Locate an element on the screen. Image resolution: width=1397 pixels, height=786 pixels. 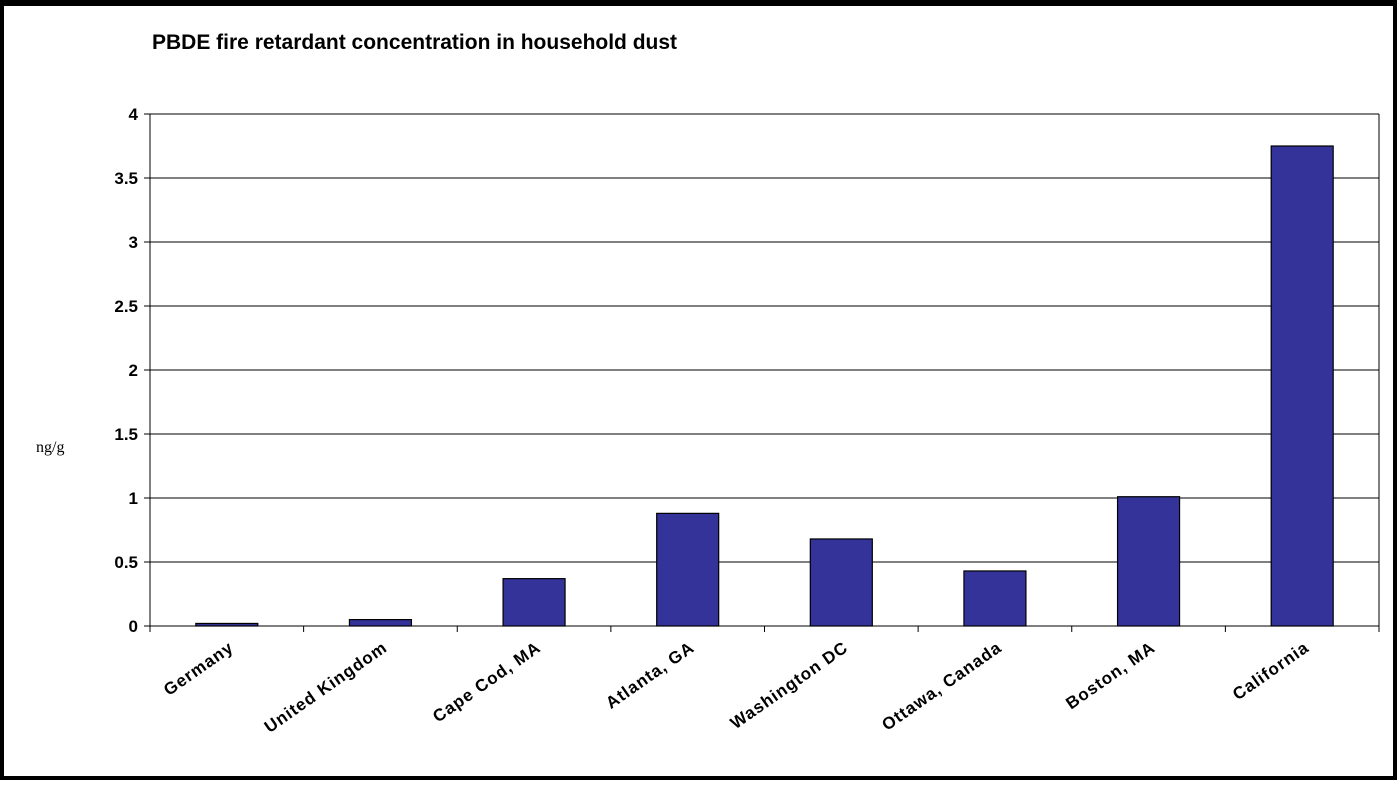
x-tick-label: Cape Cod, MA is located at coordinates (486, 682).